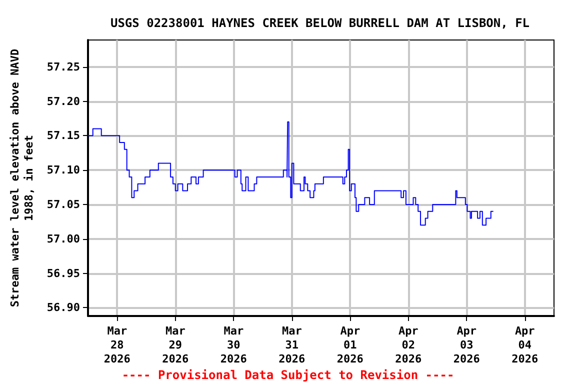  Describe the element at coordinates (408, 345) in the screenshot. I see `x-tick-label: Apr 02 2026` at that location.